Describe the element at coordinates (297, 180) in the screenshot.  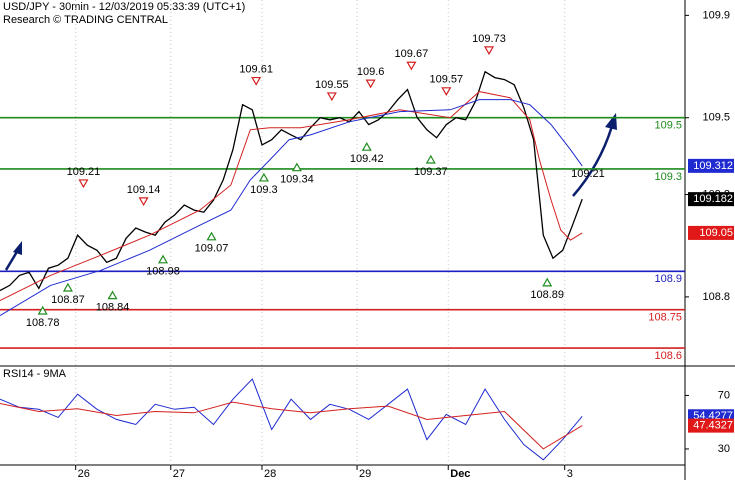
I see `pivot-label: 109.34` at that location.